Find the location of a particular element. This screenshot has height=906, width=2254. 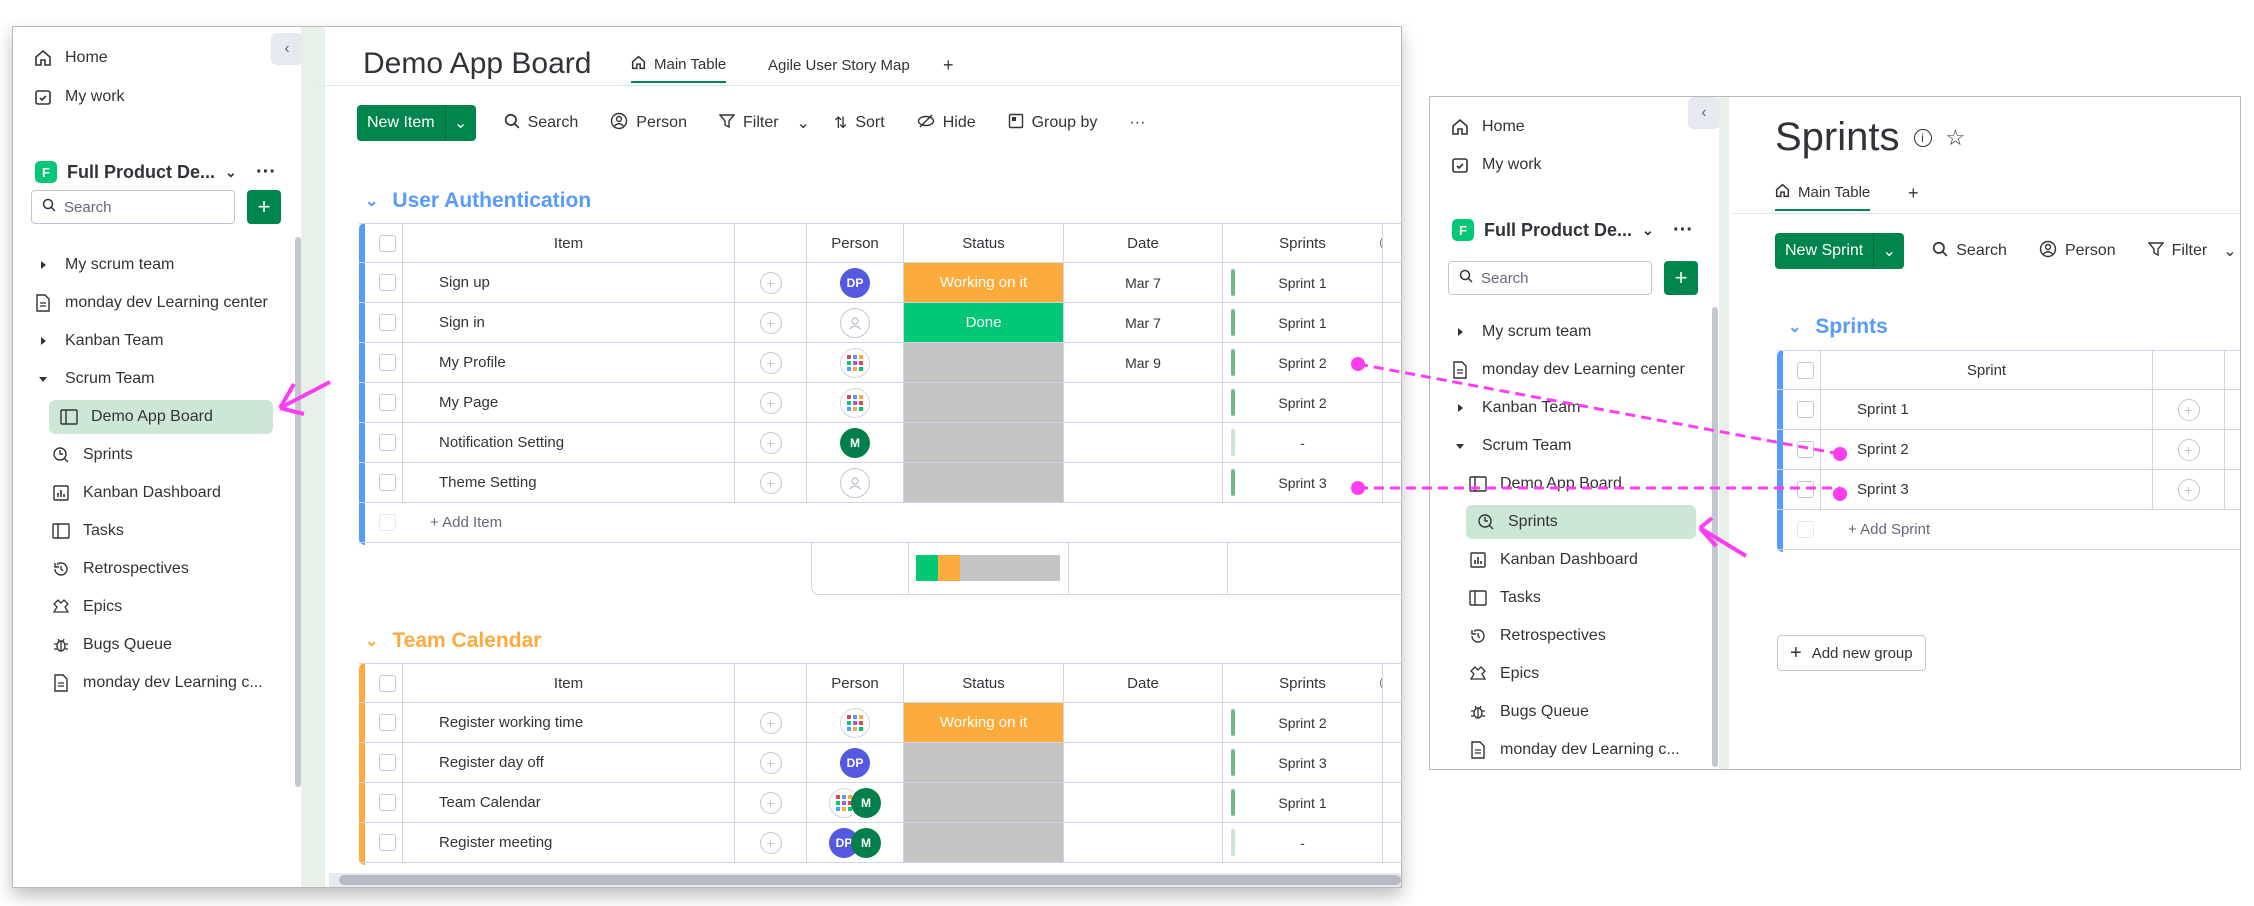

search-button: Search is located at coordinates (1969, 251).